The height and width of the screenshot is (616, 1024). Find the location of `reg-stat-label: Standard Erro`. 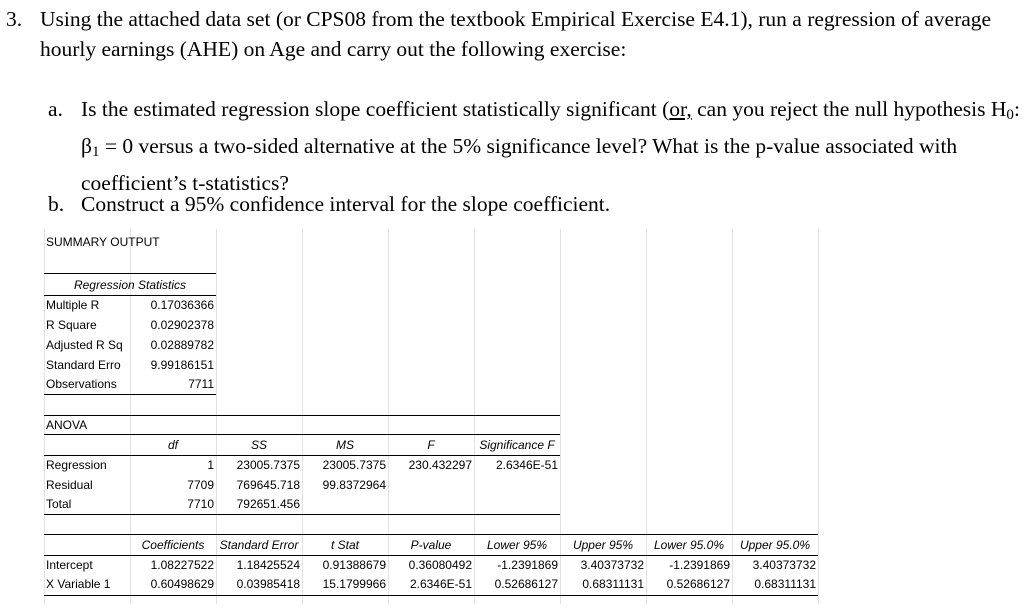

reg-stat-label: Standard Erro is located at coordinates (83, 365).